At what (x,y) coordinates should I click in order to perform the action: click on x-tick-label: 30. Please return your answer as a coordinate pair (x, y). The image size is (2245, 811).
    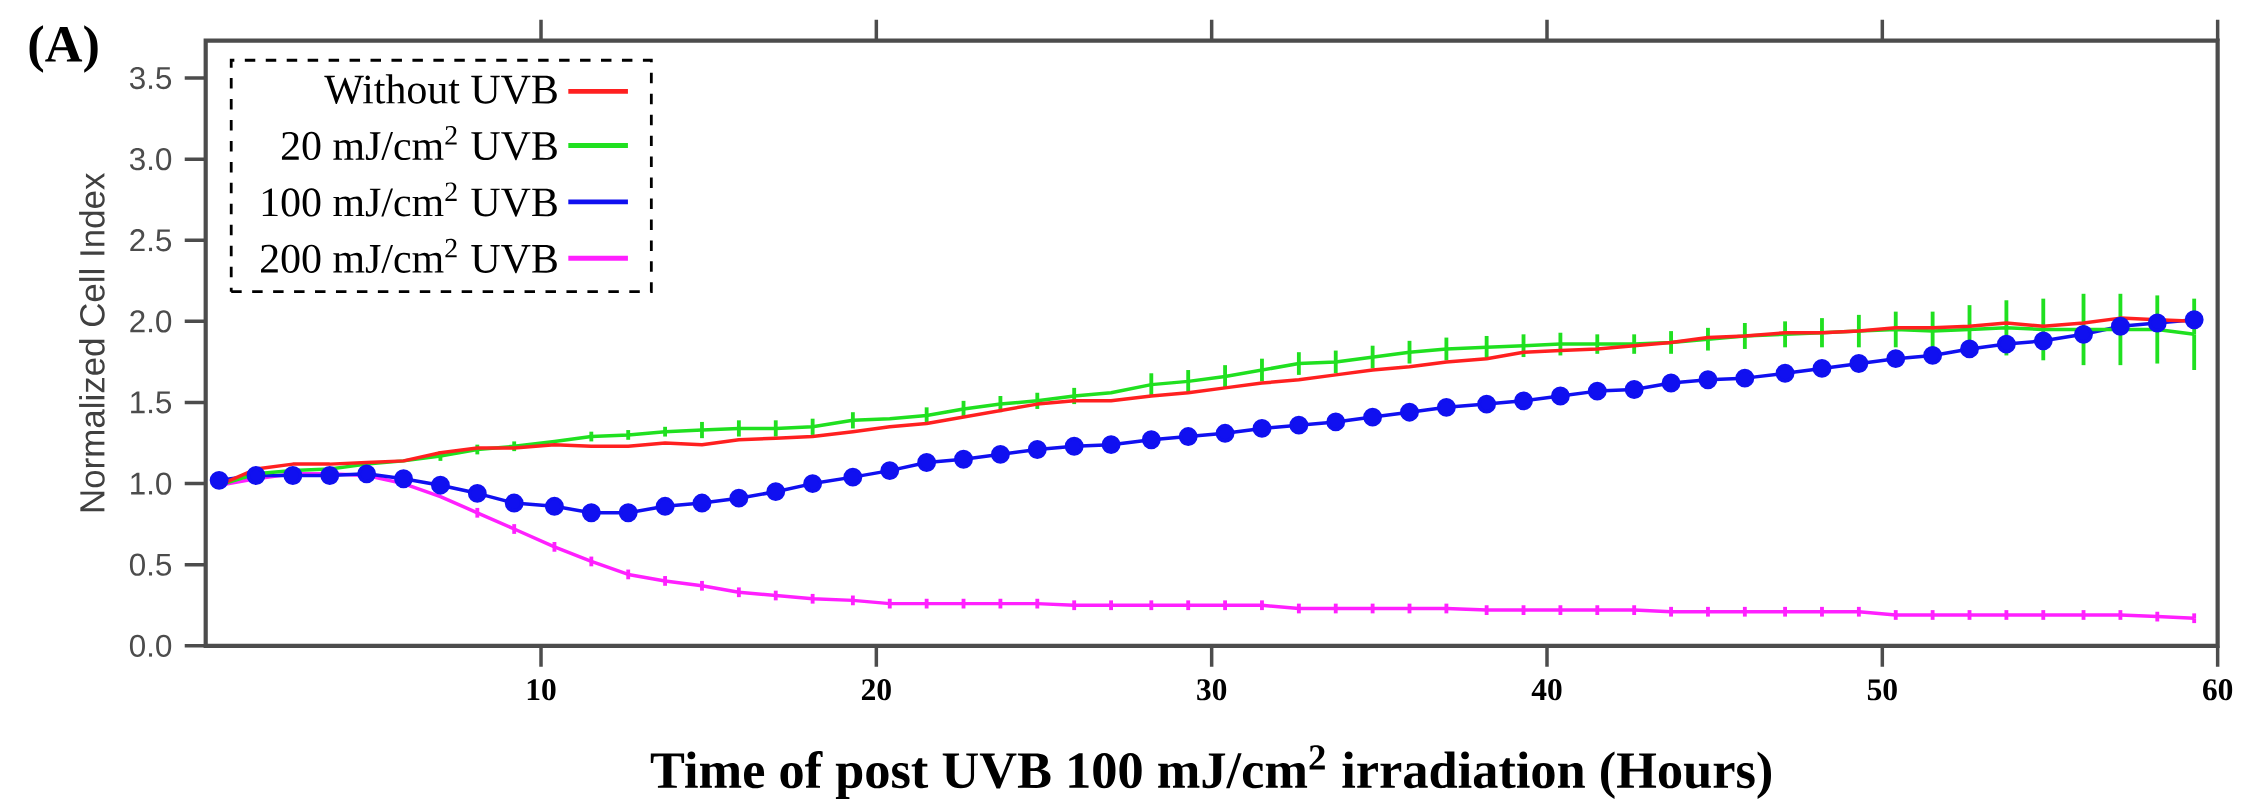
    Looking at the image, I should click on (1212, 690).